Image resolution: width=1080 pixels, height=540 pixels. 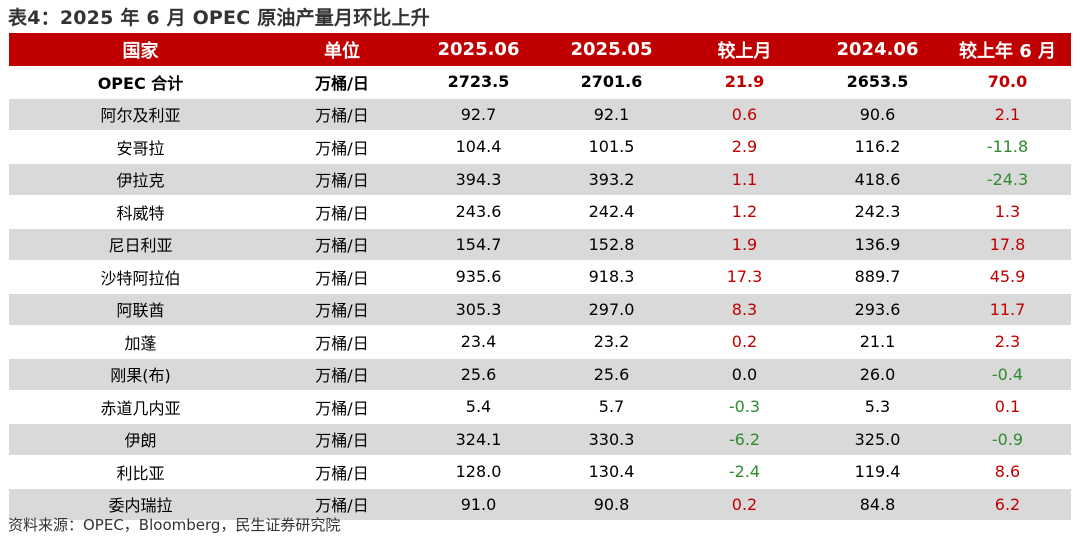 I want to click on cell-mom-change: 1.1, so click(x=744, y=179).